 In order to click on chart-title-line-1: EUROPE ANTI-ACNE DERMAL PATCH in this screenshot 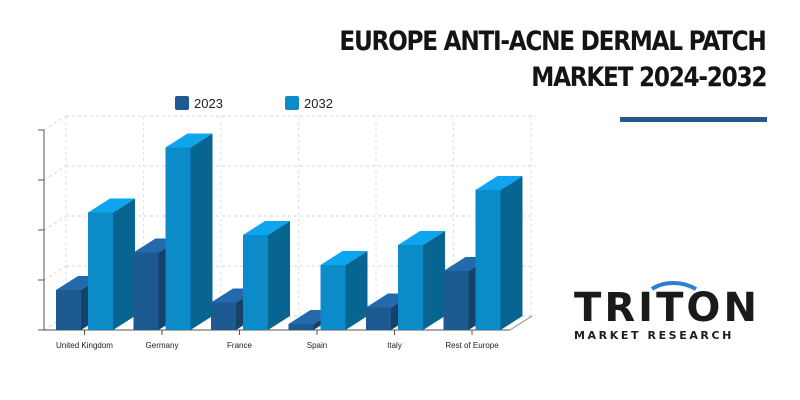, I will do `click(553, 41)`.